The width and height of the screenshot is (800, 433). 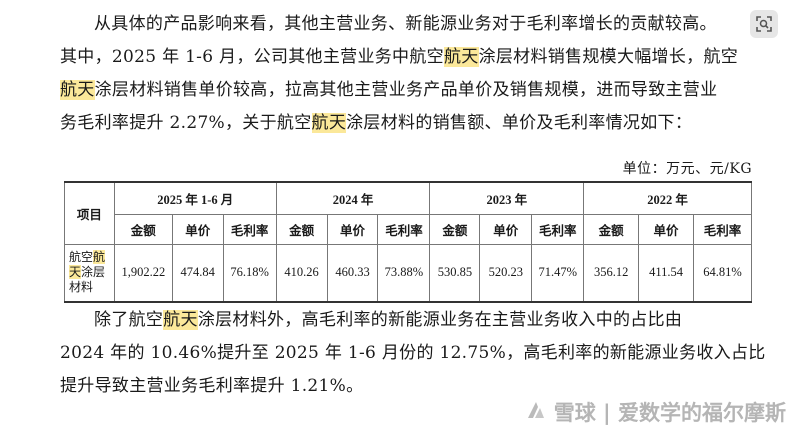 What do you see at coordinates (89, 213) in the screenshot?
I see `header-item: 项目` at bounding box center [89, 213].